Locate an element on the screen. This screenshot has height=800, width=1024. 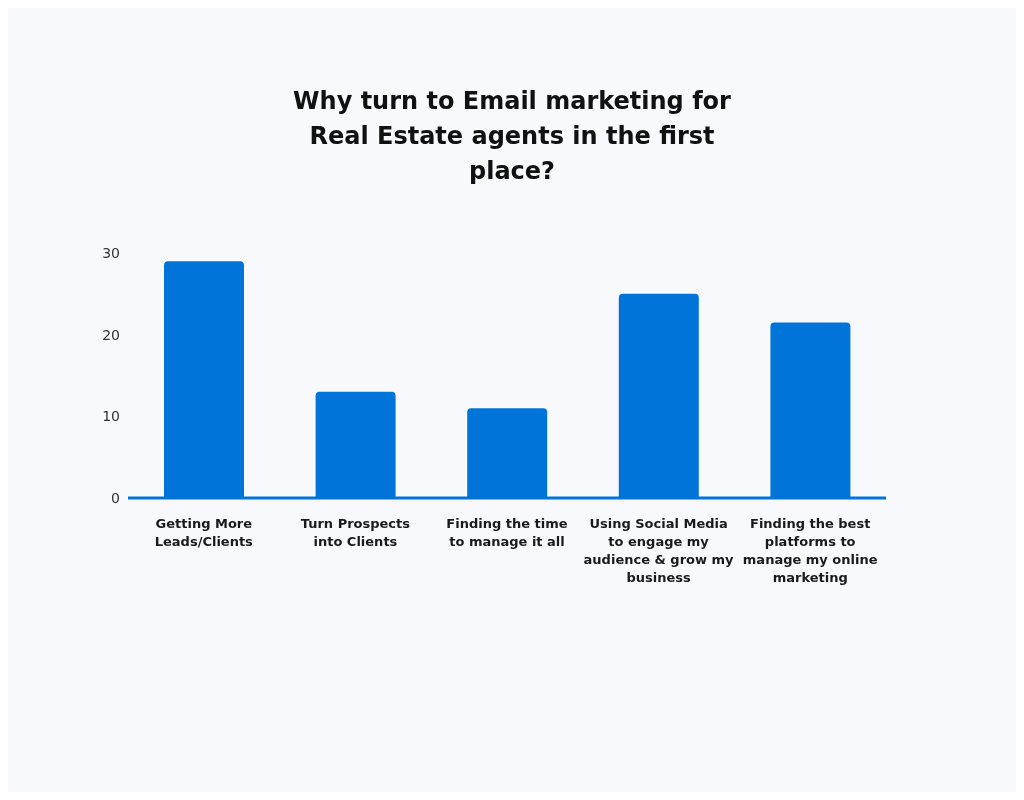
y-tick-label: 0 is located at coordinates (115, 497).